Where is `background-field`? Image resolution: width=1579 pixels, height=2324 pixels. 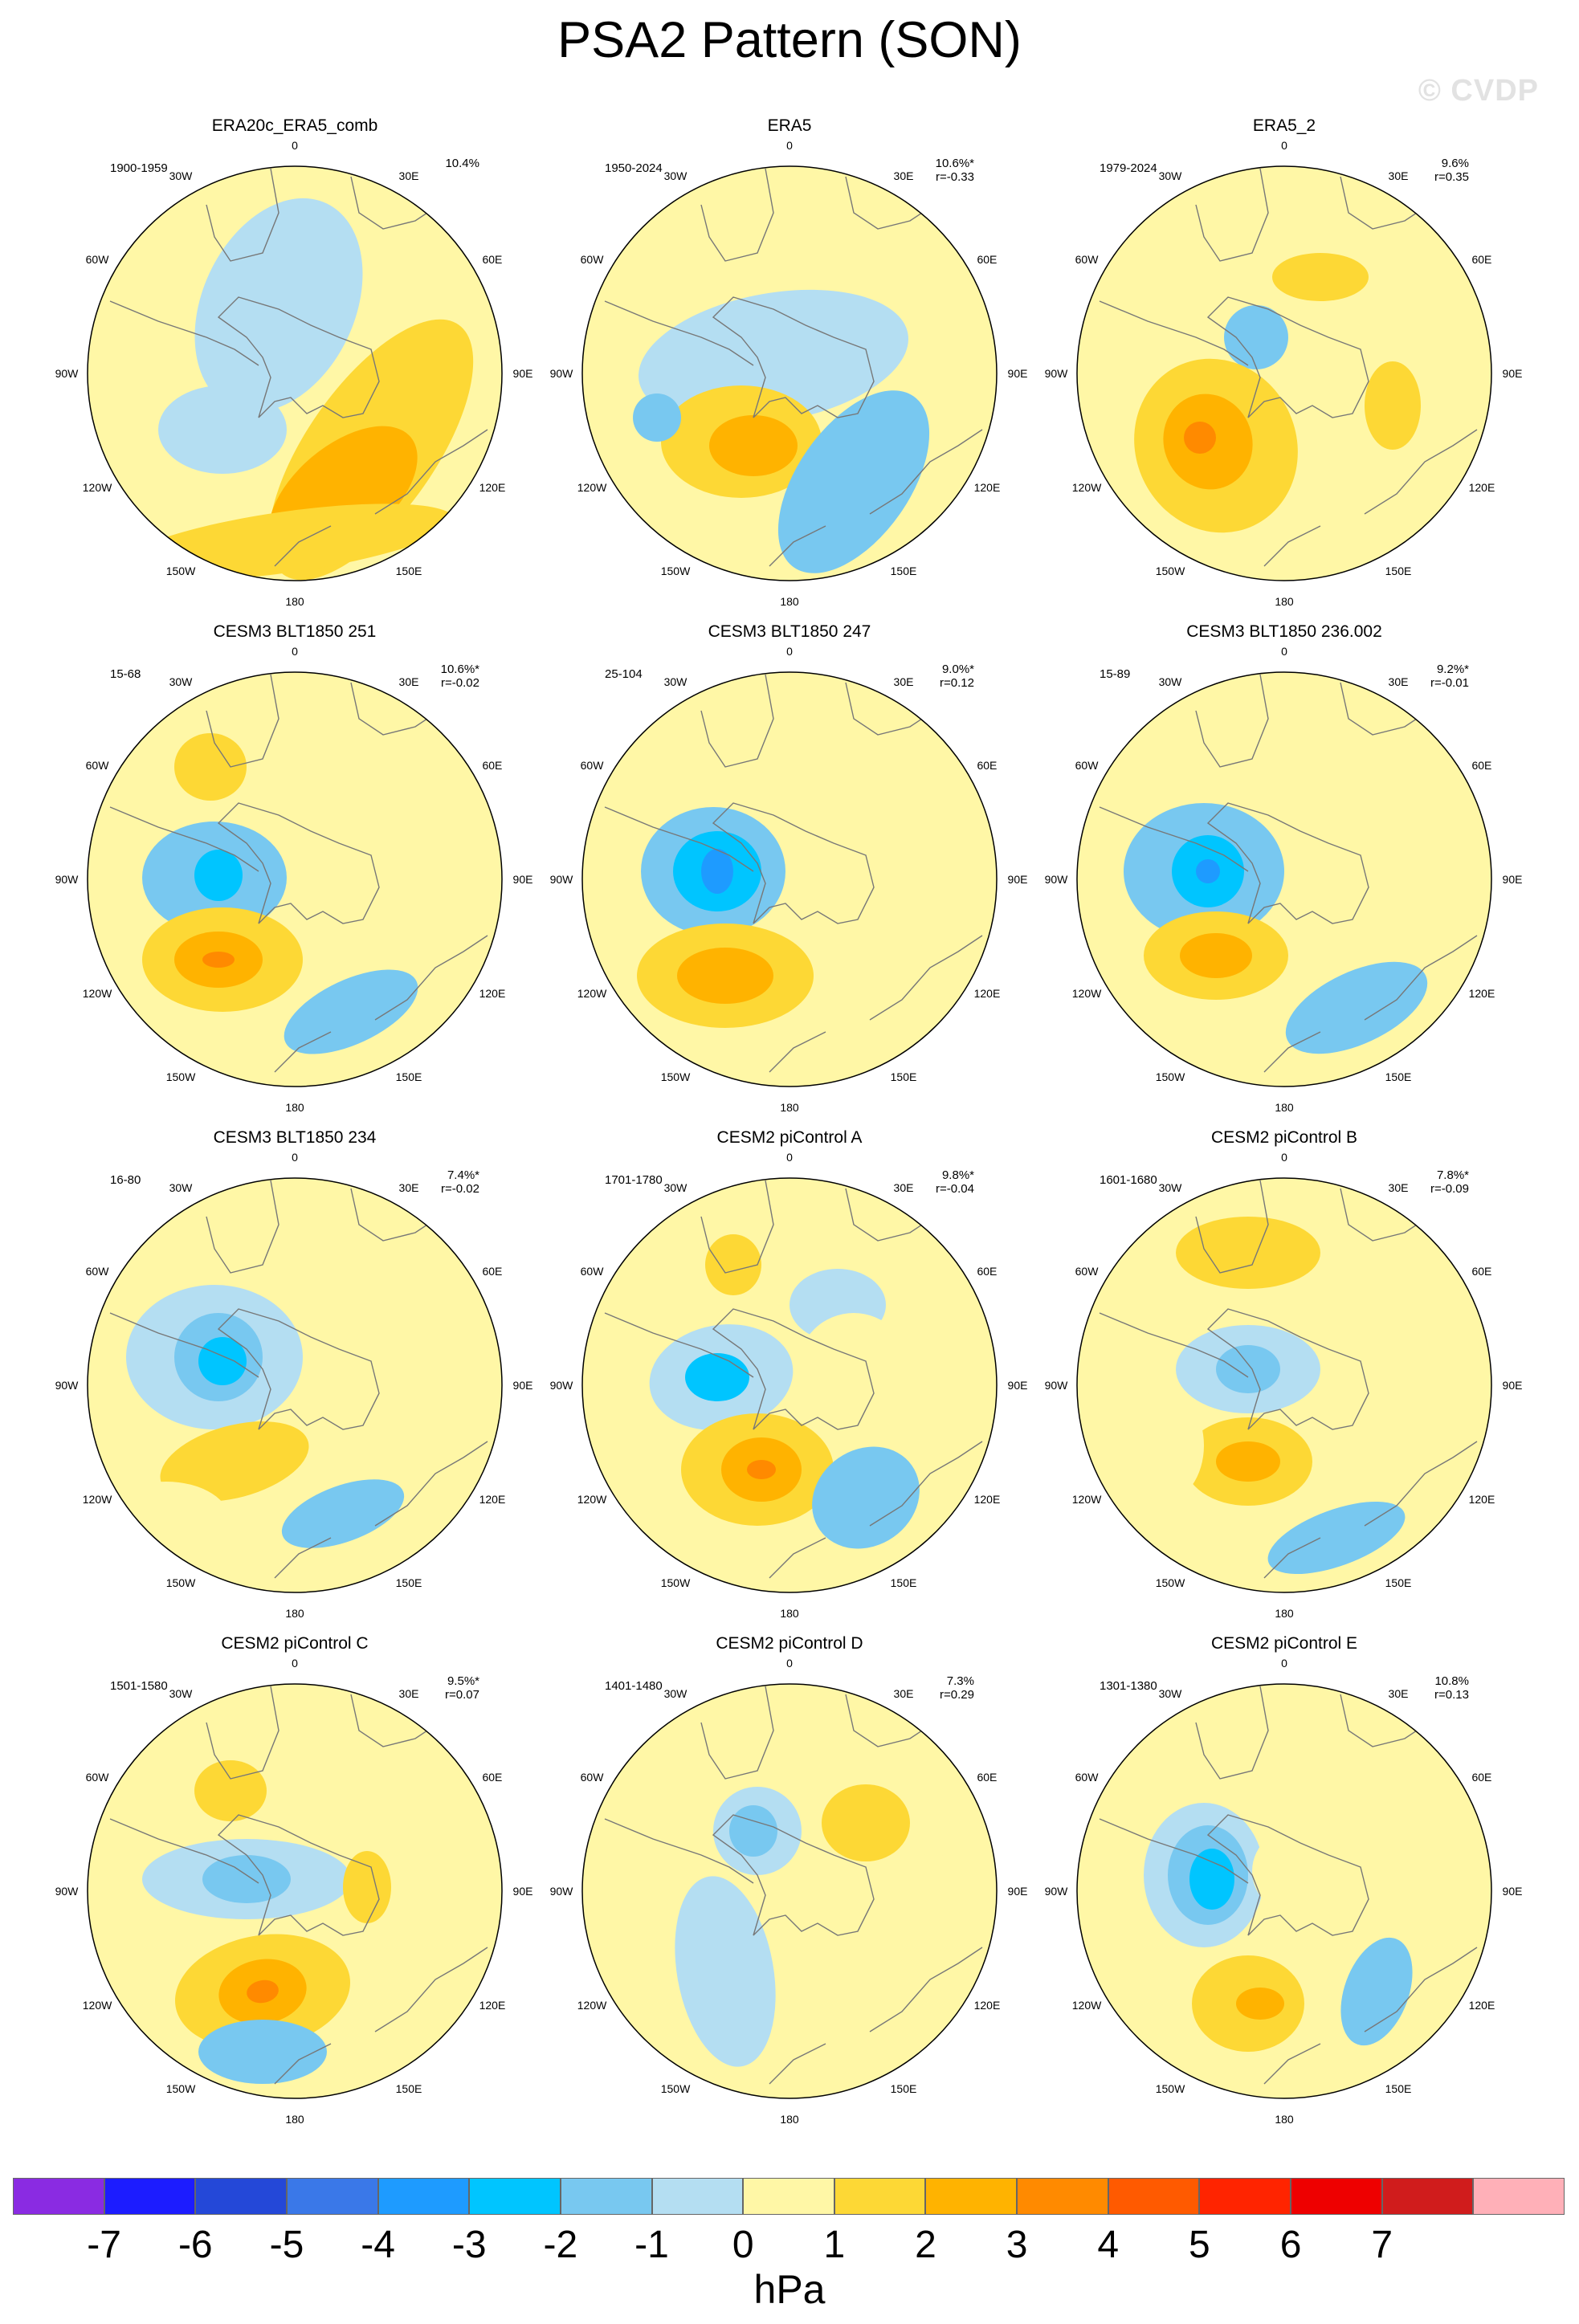 background-field is located at coordinates (1284, 374).